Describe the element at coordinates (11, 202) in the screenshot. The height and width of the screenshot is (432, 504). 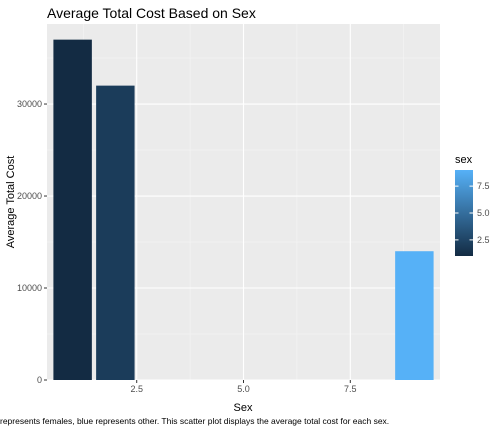
I see `y-axis-title: Average Total Cost` at that location.